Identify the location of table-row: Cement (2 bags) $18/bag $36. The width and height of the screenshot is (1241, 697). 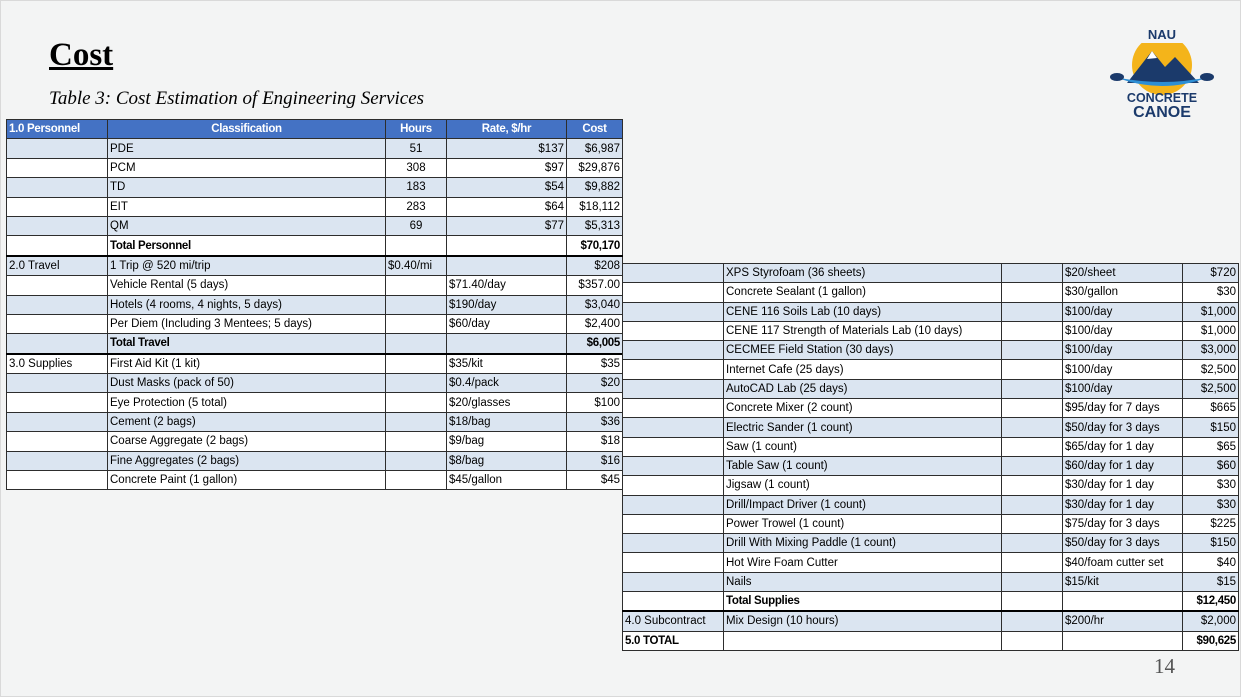
(314, 422).